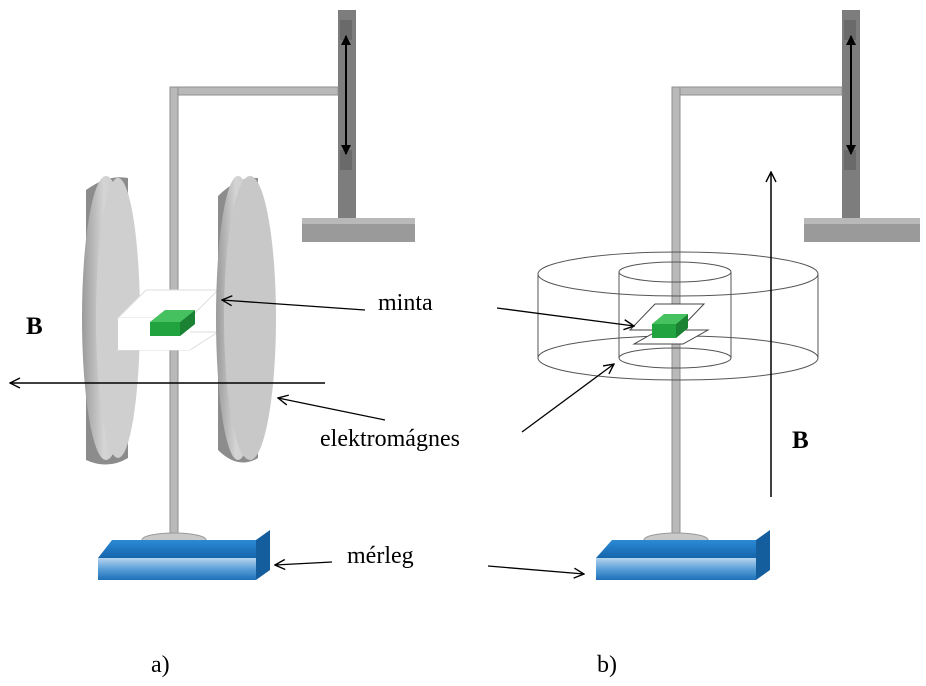  What do you see at coordinates (757, 312) in the screenshot?
I see `support-rod-b` at bounding box center [757, 312].